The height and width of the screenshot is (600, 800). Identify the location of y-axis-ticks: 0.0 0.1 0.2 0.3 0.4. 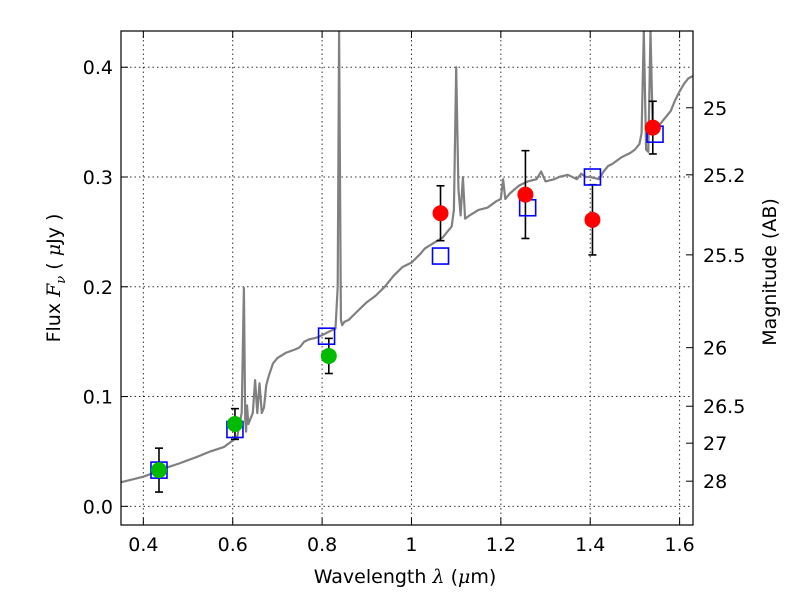
(105, 287).